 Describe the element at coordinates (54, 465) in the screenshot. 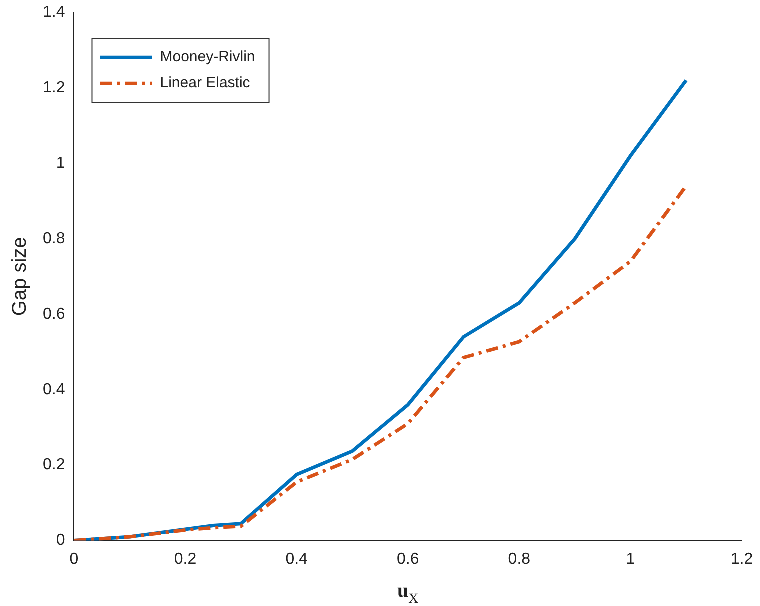

I see `y-tick-label: 0.2` at that location.